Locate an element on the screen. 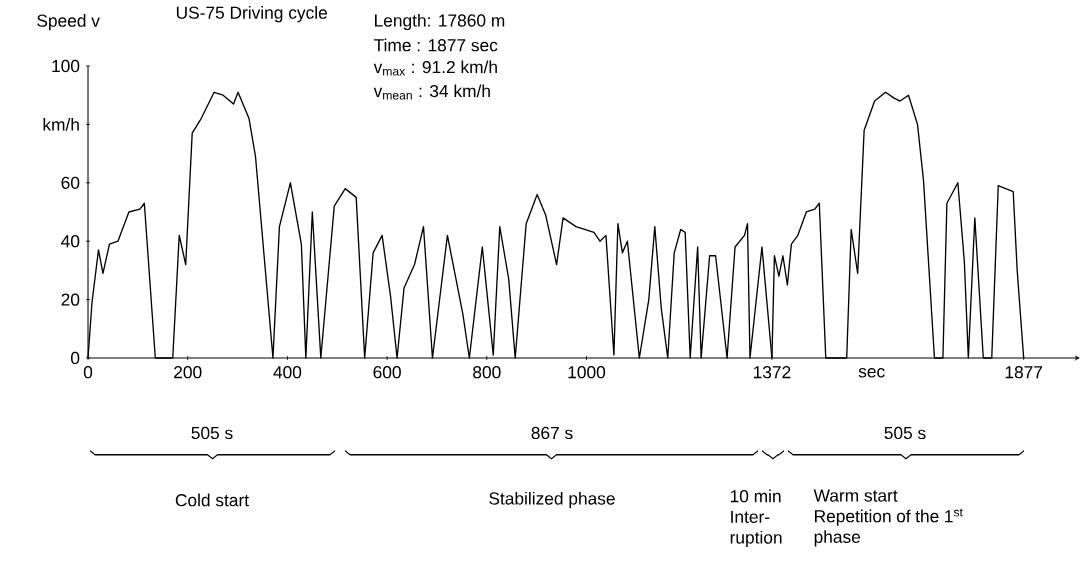 The image size is (1090, 571). text: Warm start Repetition of the 1$^{st}$ phase is located at coordinates (888, 518).